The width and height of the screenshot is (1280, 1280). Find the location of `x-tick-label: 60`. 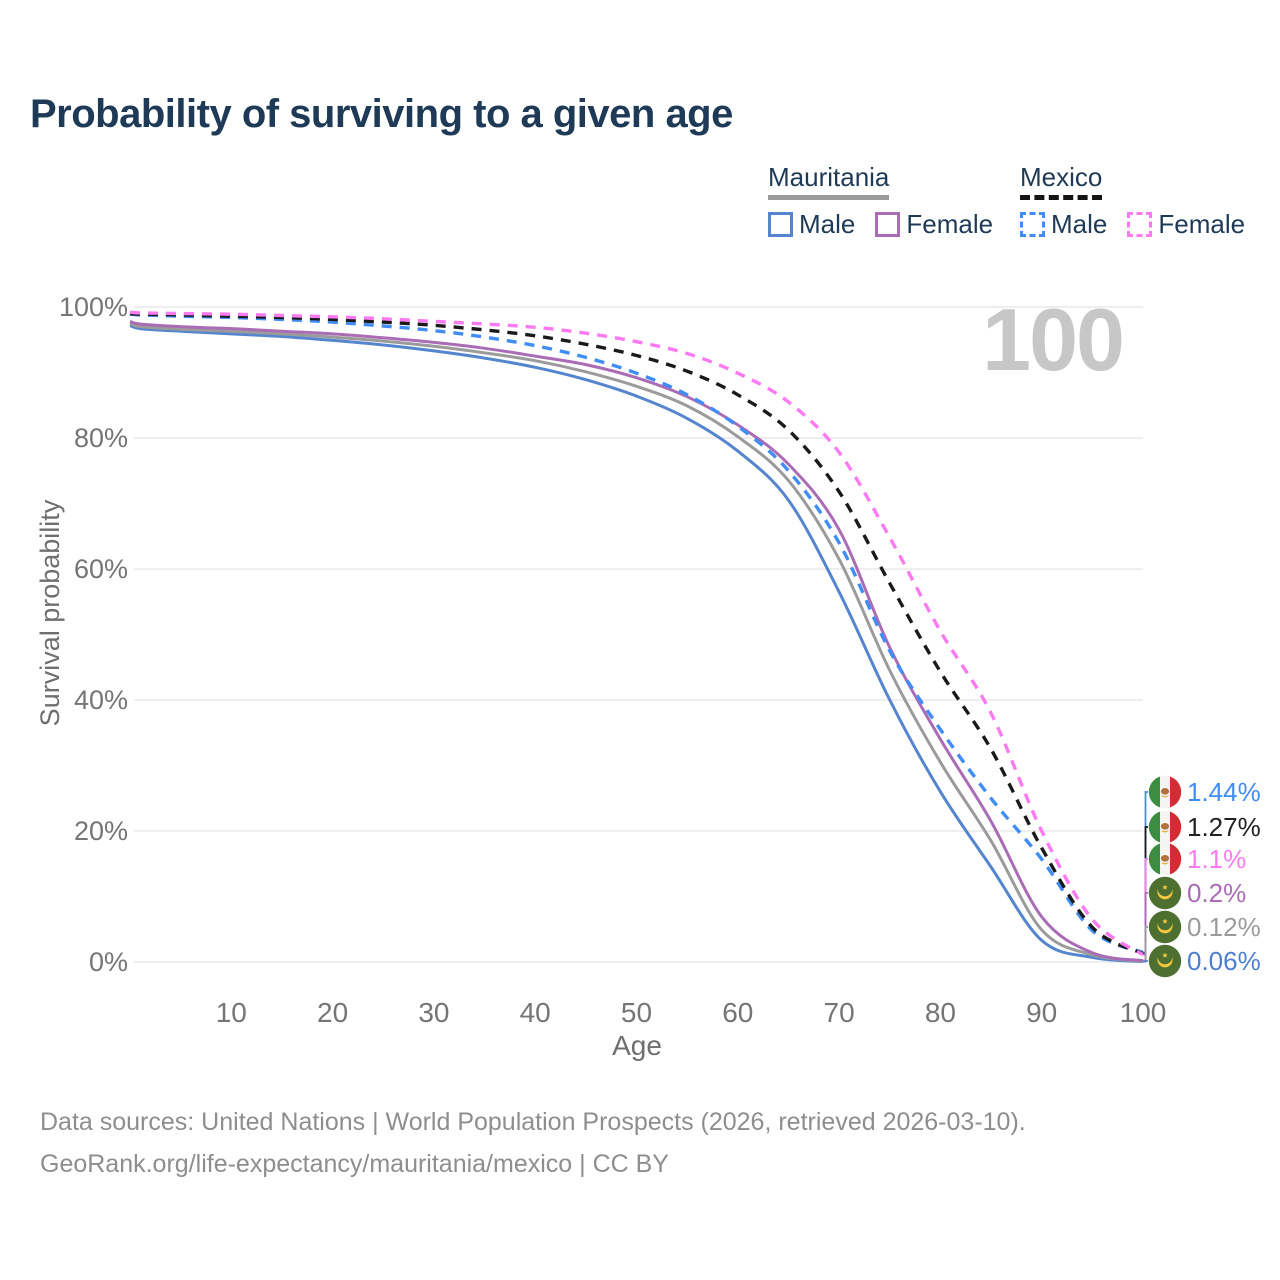

x-tick-label: 60 is located at coordinates (737, 1012).